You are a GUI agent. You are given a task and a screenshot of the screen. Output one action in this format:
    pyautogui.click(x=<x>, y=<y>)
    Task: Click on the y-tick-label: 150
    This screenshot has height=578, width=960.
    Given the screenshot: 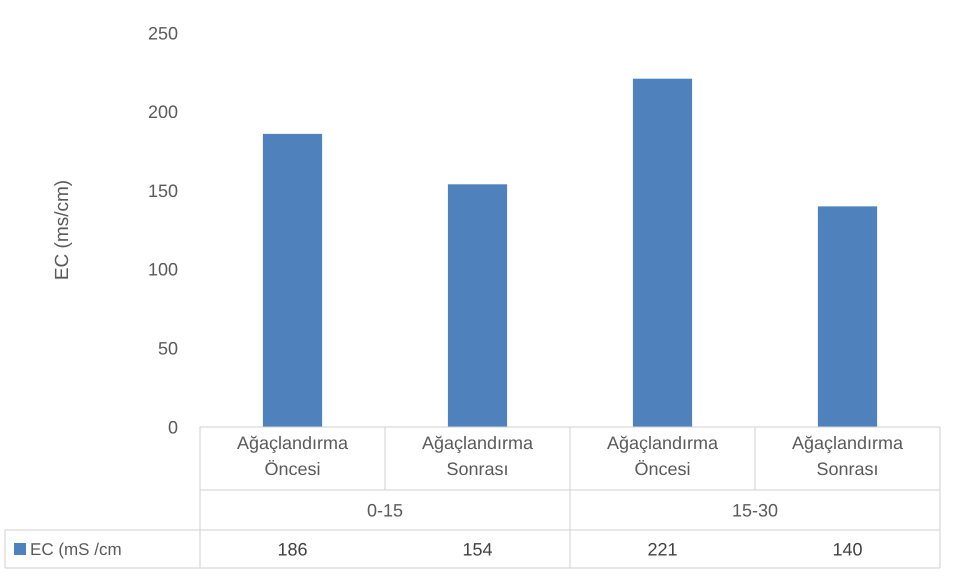 What is the action you would take?
    pyautogui.click(x=163, y=190)
    